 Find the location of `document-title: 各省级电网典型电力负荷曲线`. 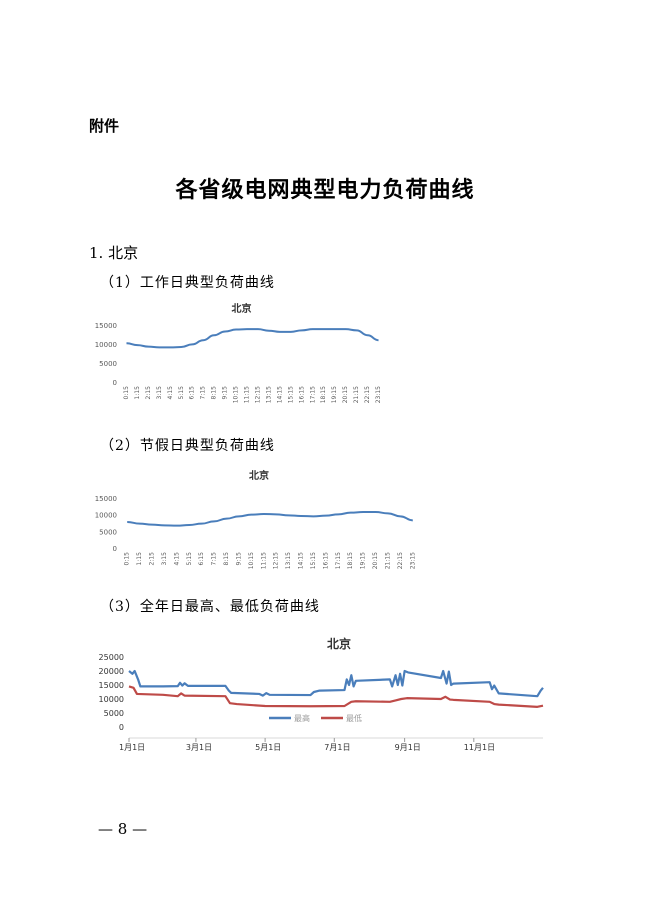

document-title: 各省级电网典型电力负荷曲线 is located at coordinates (325, 190).